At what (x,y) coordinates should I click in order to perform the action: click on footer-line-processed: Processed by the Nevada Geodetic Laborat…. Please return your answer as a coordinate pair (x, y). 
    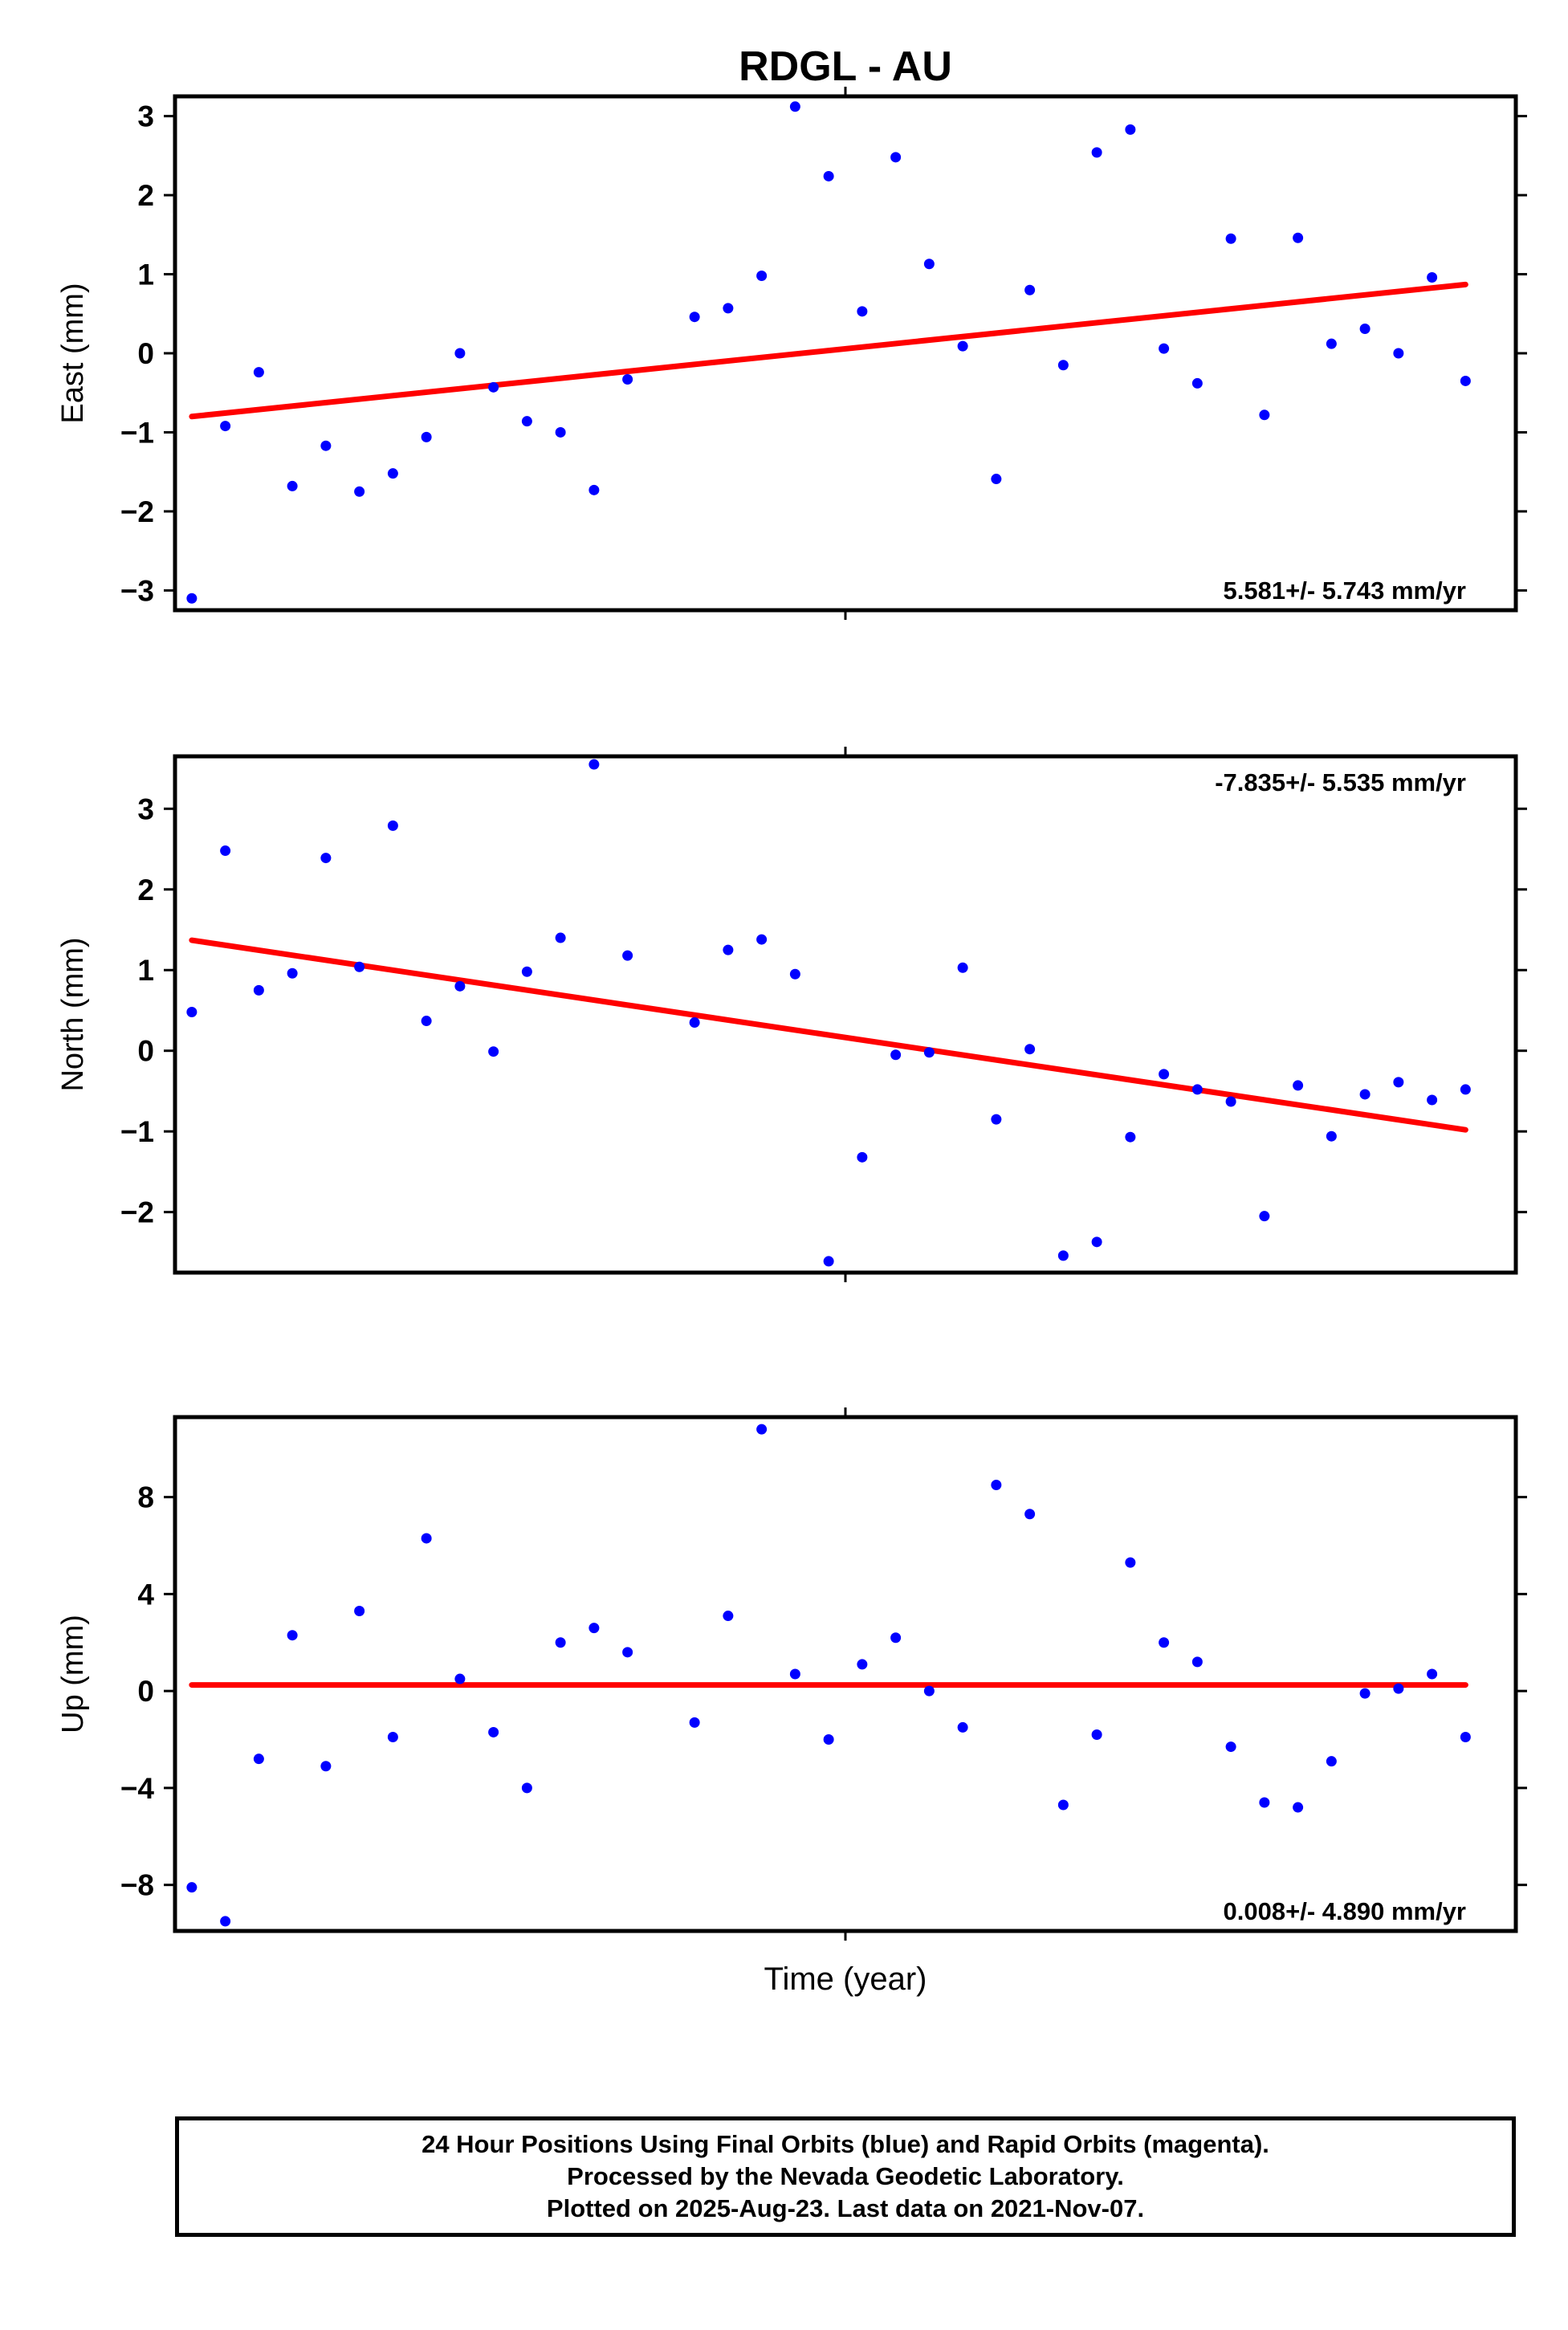
    Looking at the image, I should click on (845, 2176).